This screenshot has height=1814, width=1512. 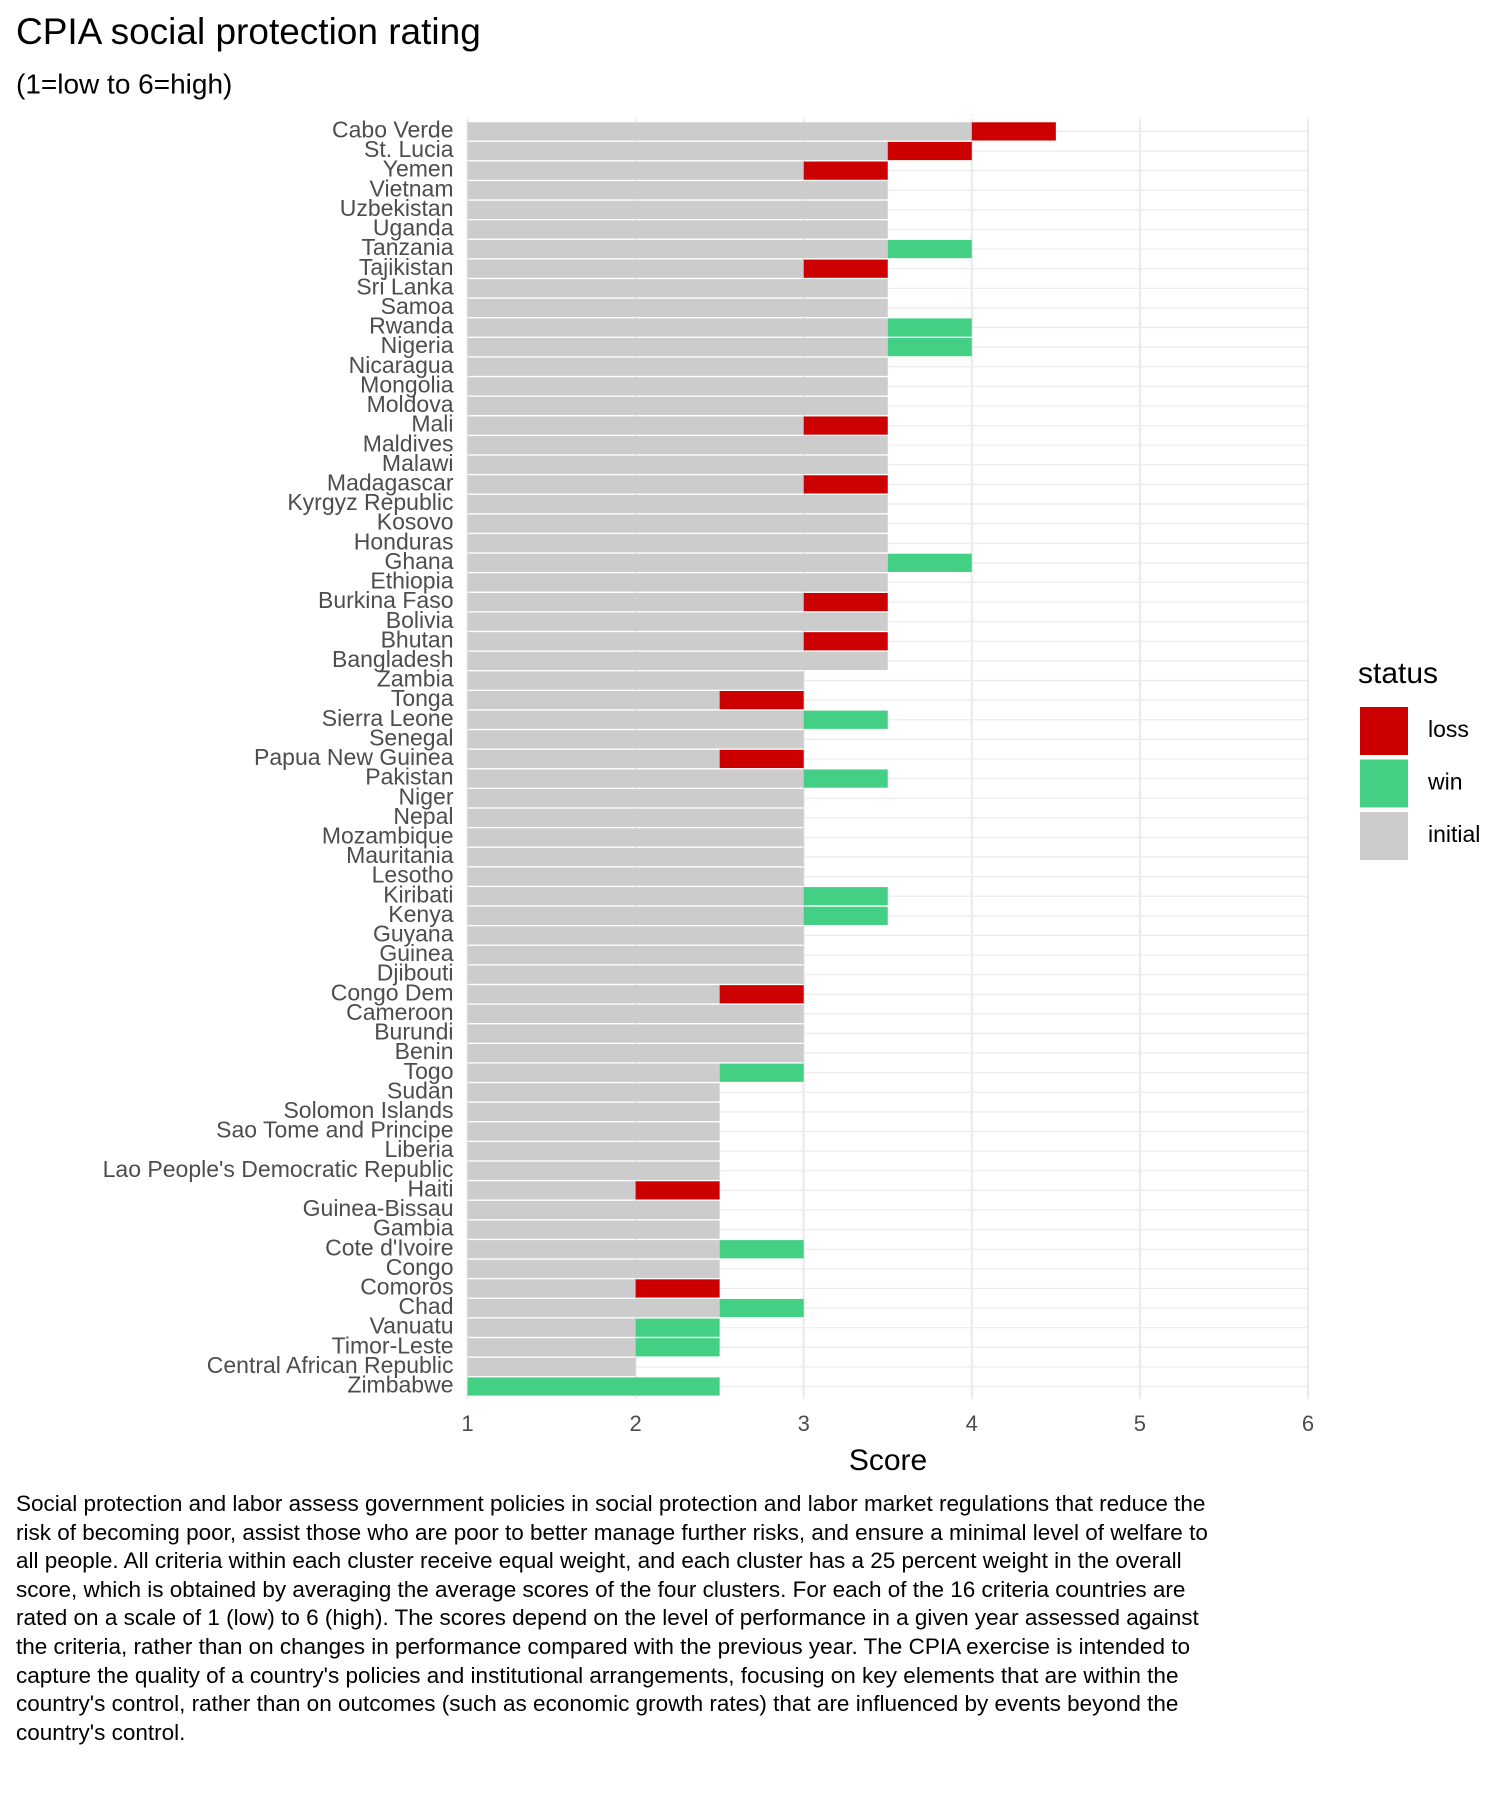 I want to click on y-tick-label: Nicaragua, so click(x=401, y=365).